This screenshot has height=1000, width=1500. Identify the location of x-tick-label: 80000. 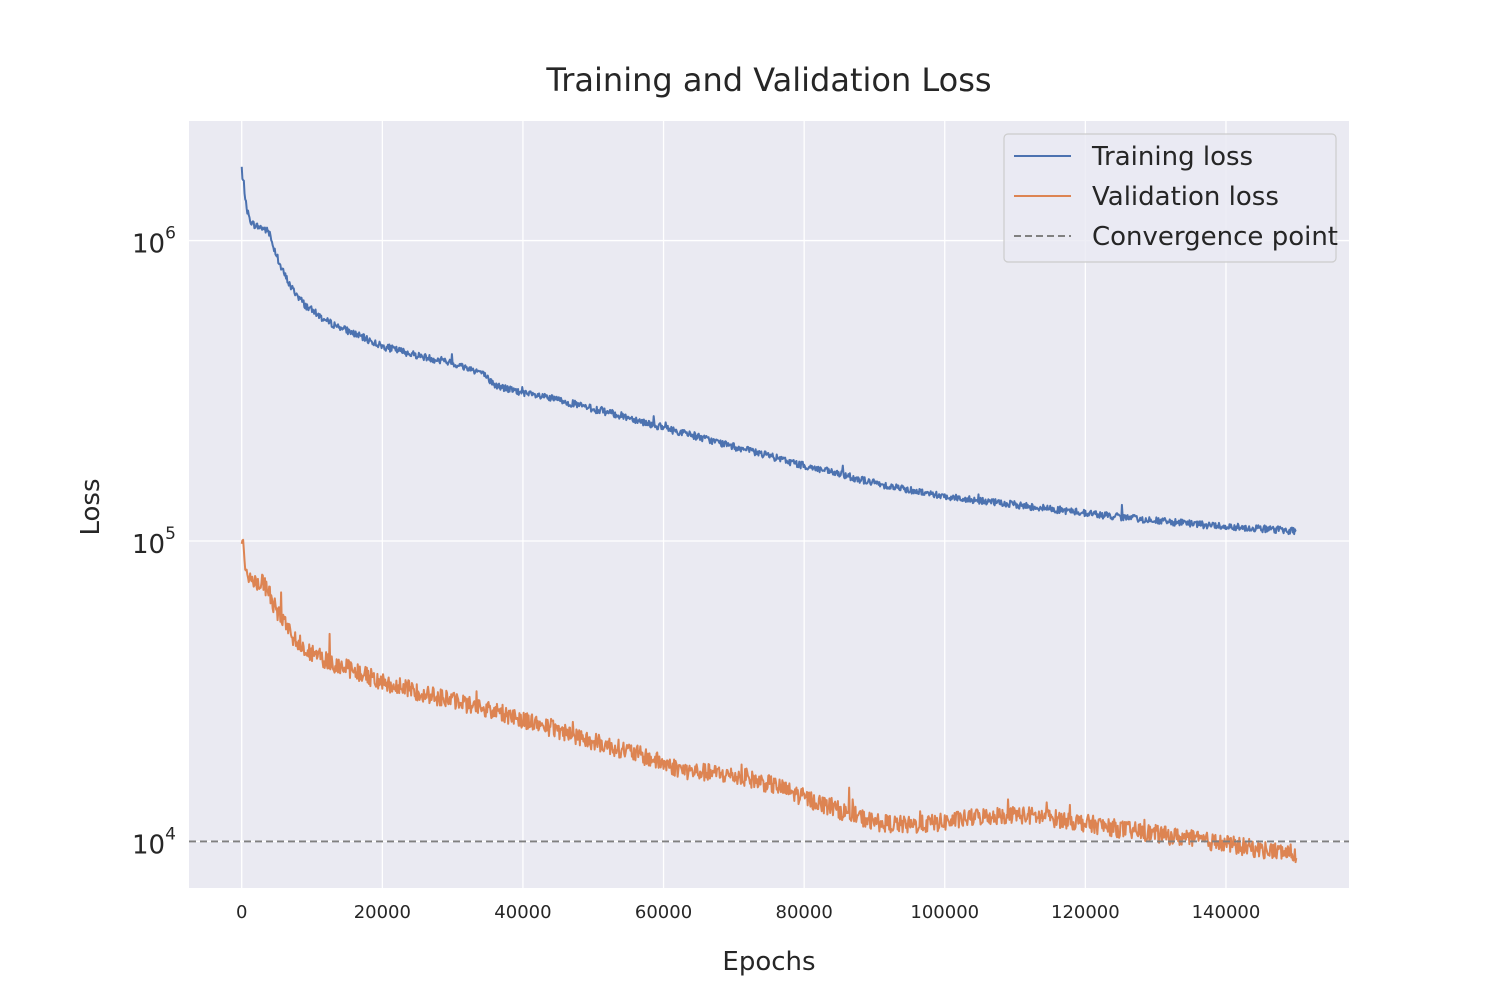
(804, 912).